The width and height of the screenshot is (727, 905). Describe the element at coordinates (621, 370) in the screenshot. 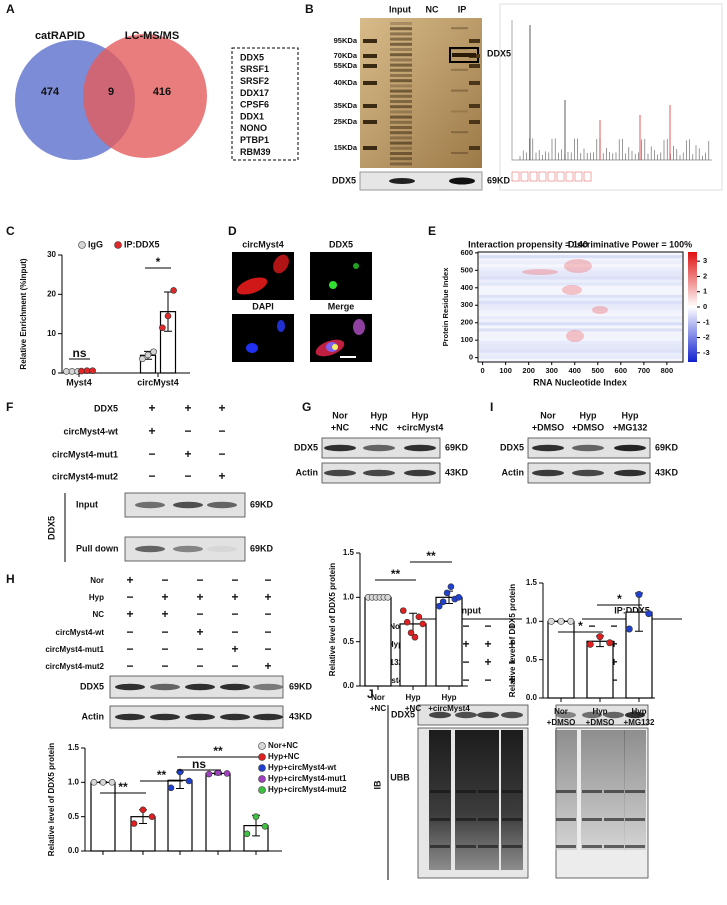

I see `x-tick-label: 600` at that location.